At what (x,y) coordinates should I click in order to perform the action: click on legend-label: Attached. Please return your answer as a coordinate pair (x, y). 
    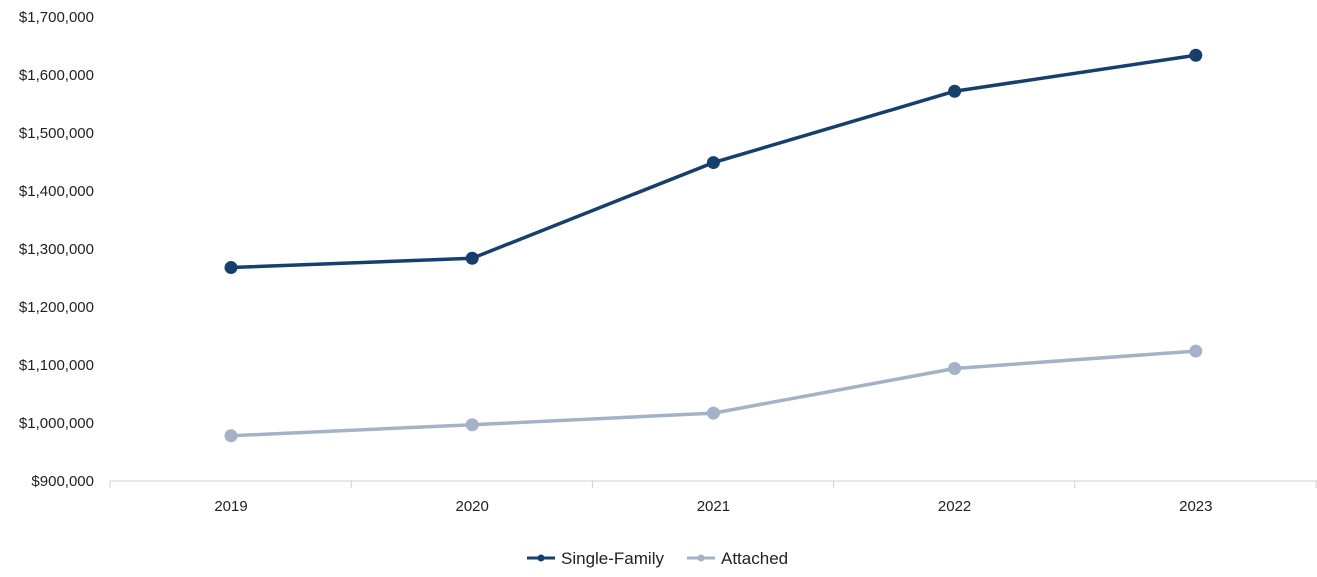
    Looking at the image, I should click on (754, 558).